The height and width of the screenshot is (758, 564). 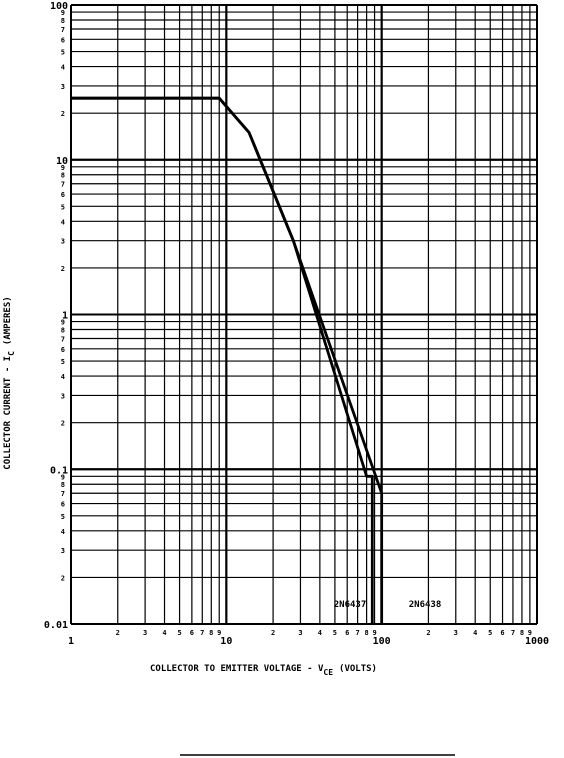 I want to click on series-label-2n6437: 2N6437, so click(x=350, y=605).